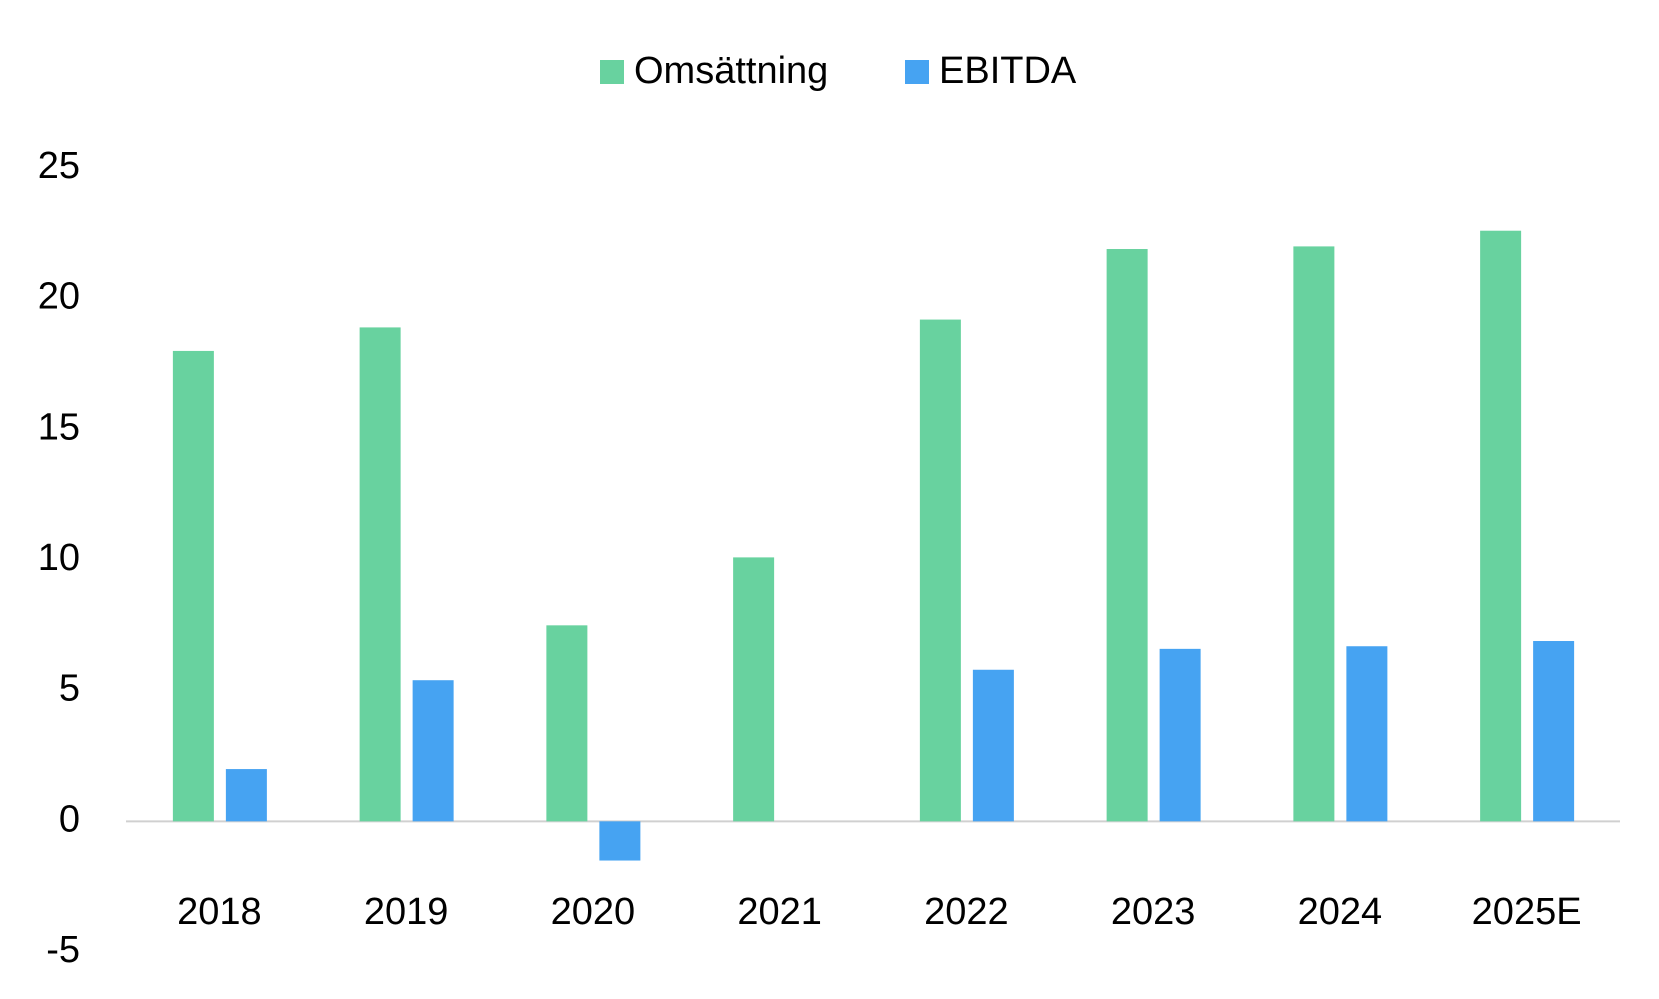 The width and height of the screenshot is (1659, 999). What do you see at coordinates (69, 819) in the screenshot?
I see `y-tick-label: 0` at bounding box center [69, 819].